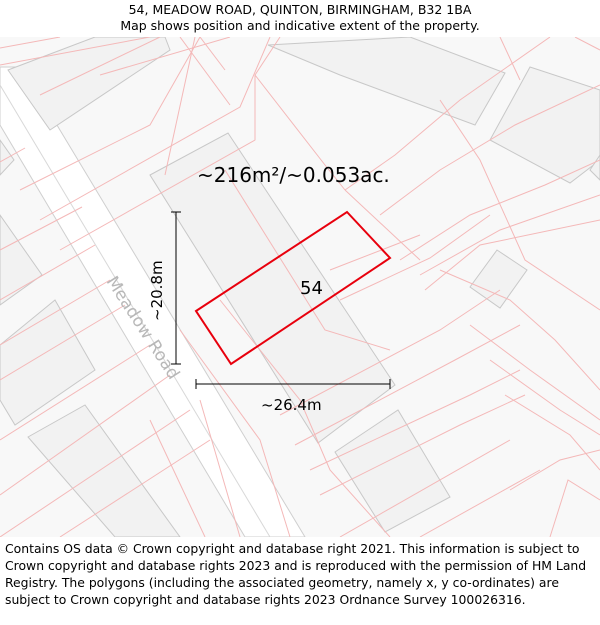  Describe the element at coordinates (291, 405) in the screenshot. I see `width-label: ~26.4m` at that location.